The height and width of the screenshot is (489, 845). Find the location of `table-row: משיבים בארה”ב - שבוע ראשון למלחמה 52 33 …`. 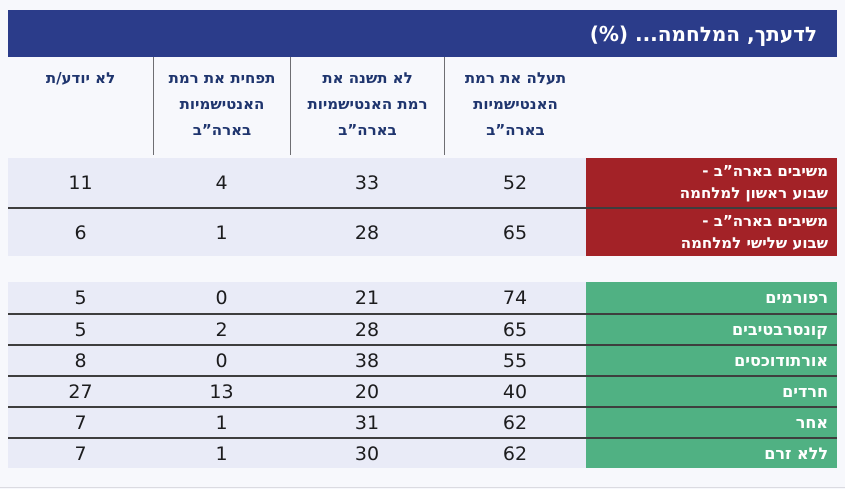

table-row: משיבים בארה”ב - שבוע ראשון למלחמה 52 33 … is located at coordinates (422, 182).